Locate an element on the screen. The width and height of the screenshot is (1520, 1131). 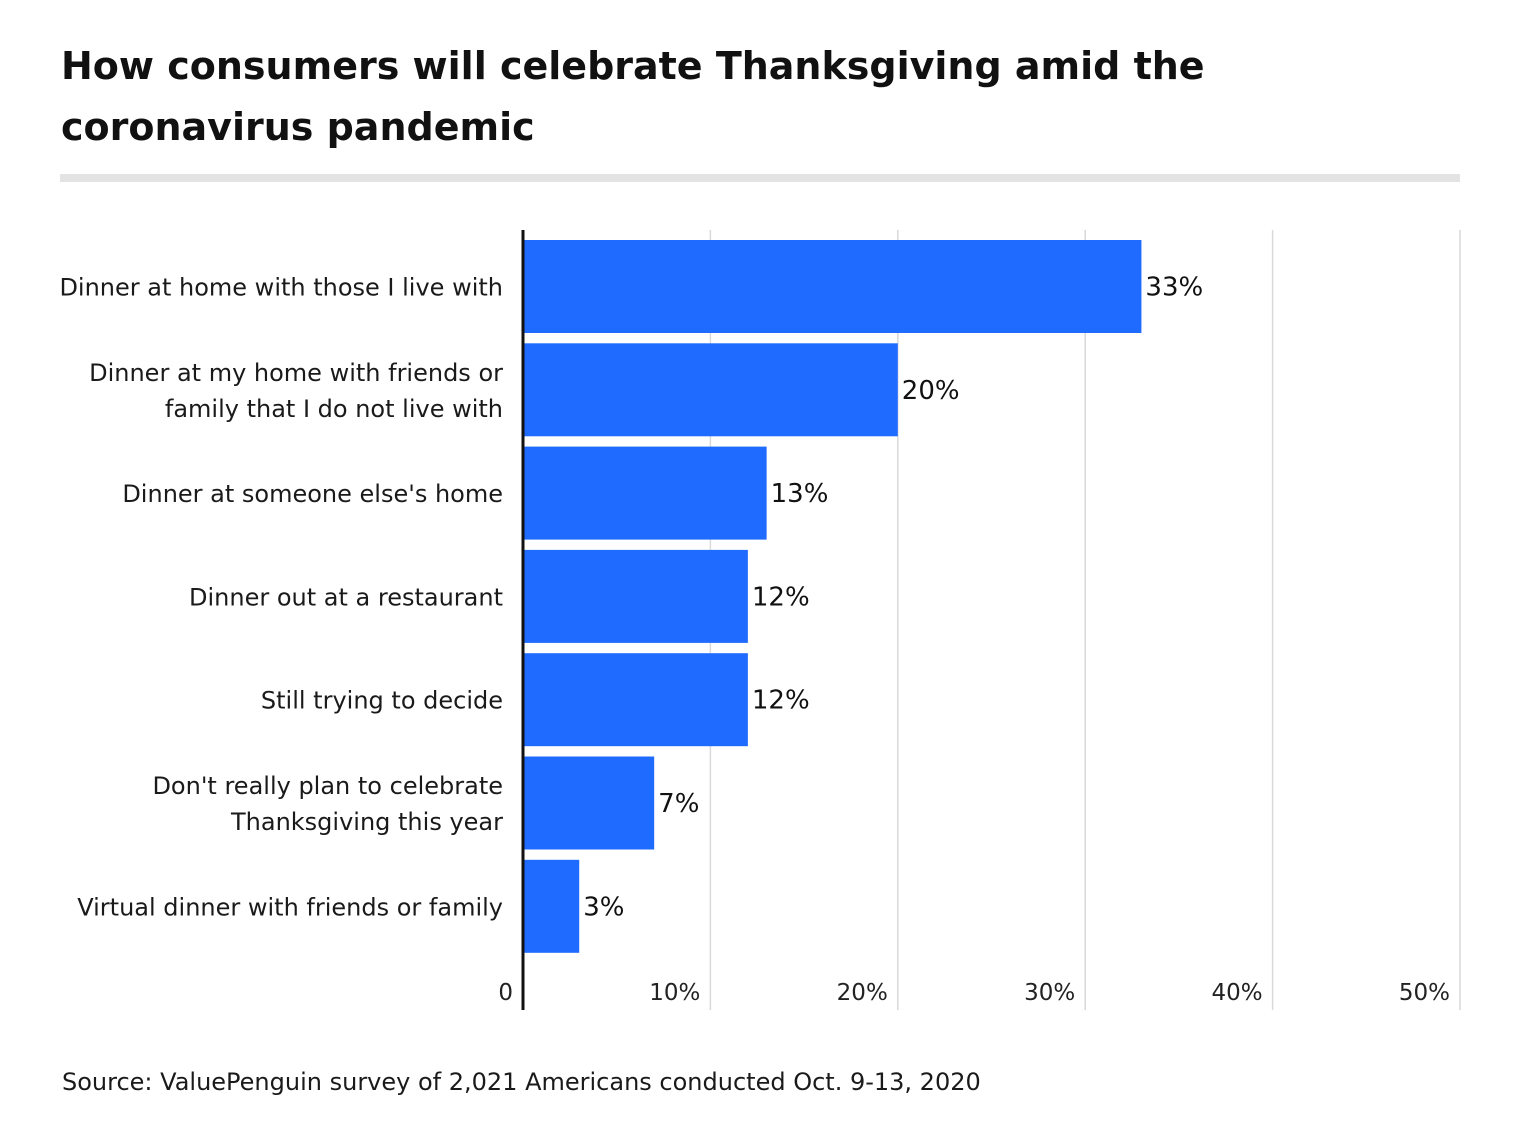
category-label: Dinner at someone else's home is located at coordinates (312, 494).